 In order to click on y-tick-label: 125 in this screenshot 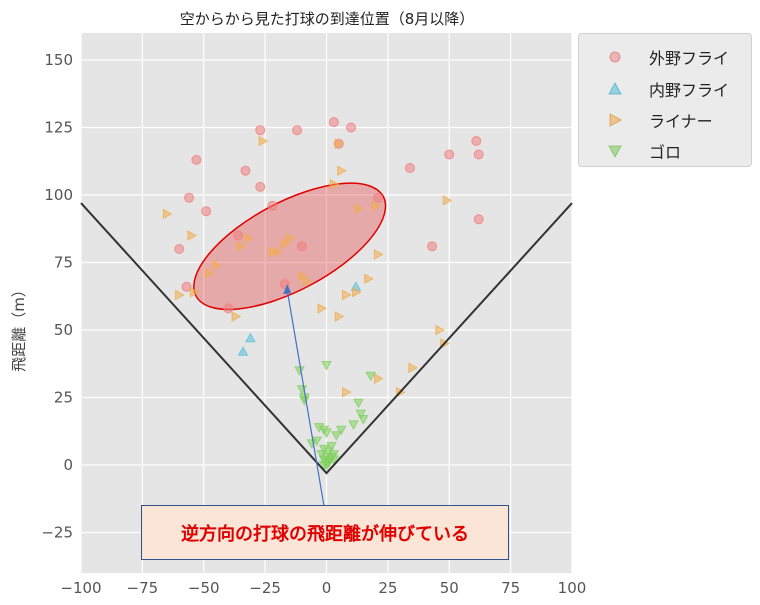, I will do `click(58, 128)`.